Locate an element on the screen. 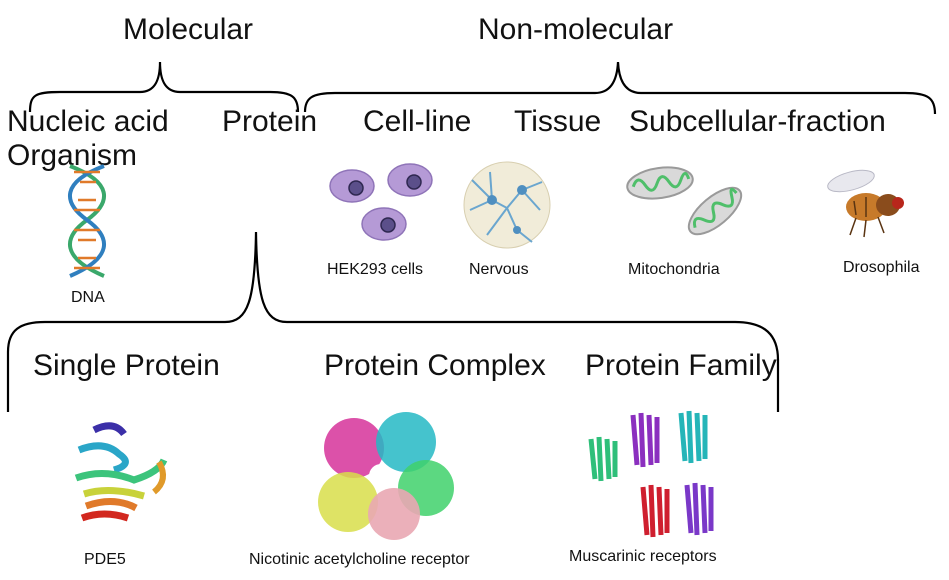  drosophila-caption: Drosophila is located at coordinates (881, 267).